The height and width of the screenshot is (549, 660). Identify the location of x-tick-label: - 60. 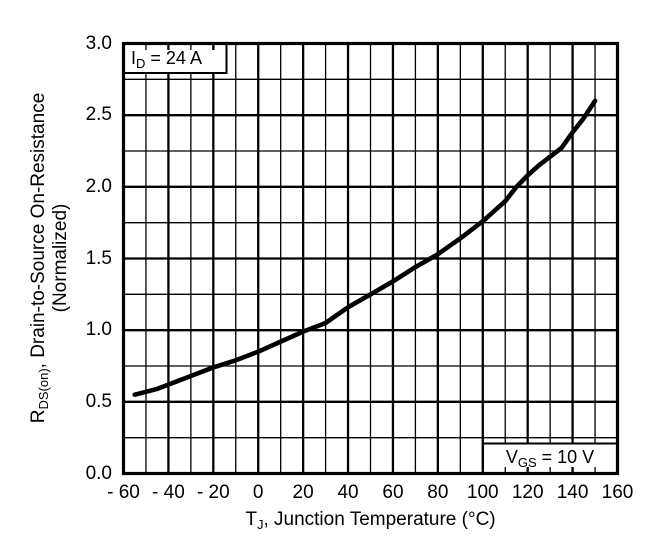
(123, 492).